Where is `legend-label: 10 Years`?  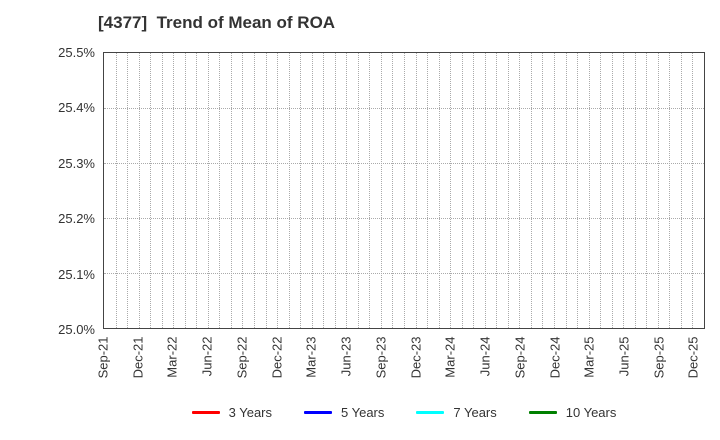
legend-label: 10 Years is located at coordinates (591, 412).